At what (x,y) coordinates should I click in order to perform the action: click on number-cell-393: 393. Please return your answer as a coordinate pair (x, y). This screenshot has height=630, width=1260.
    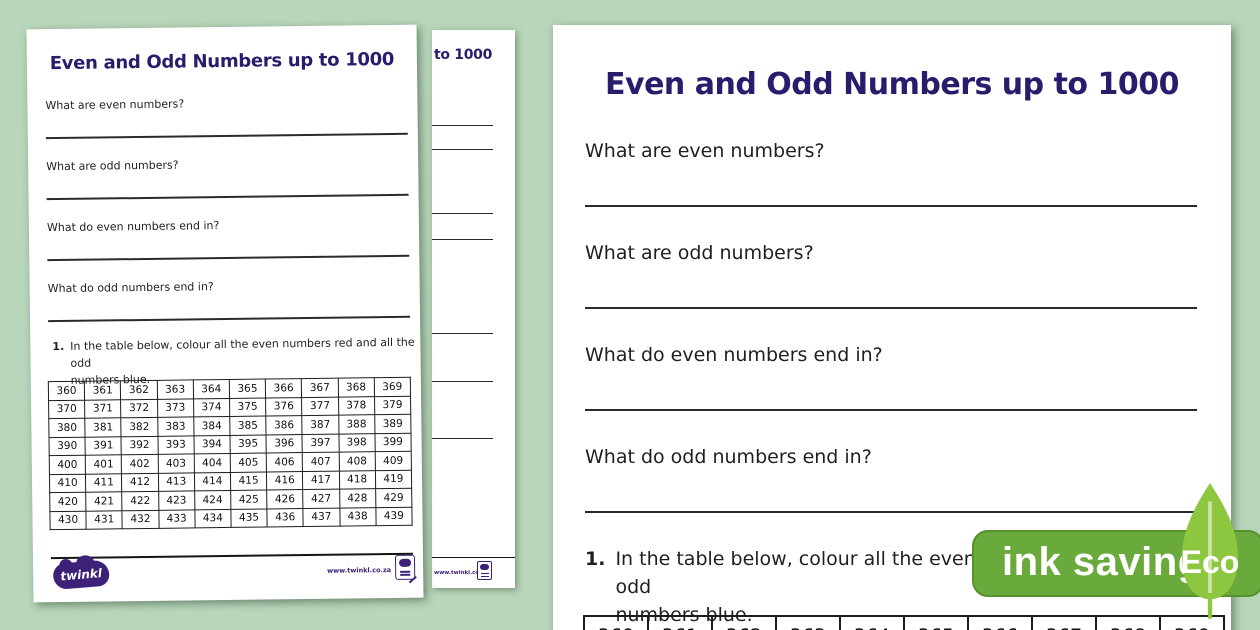
    Looking at the image, I should click on (175, 445).